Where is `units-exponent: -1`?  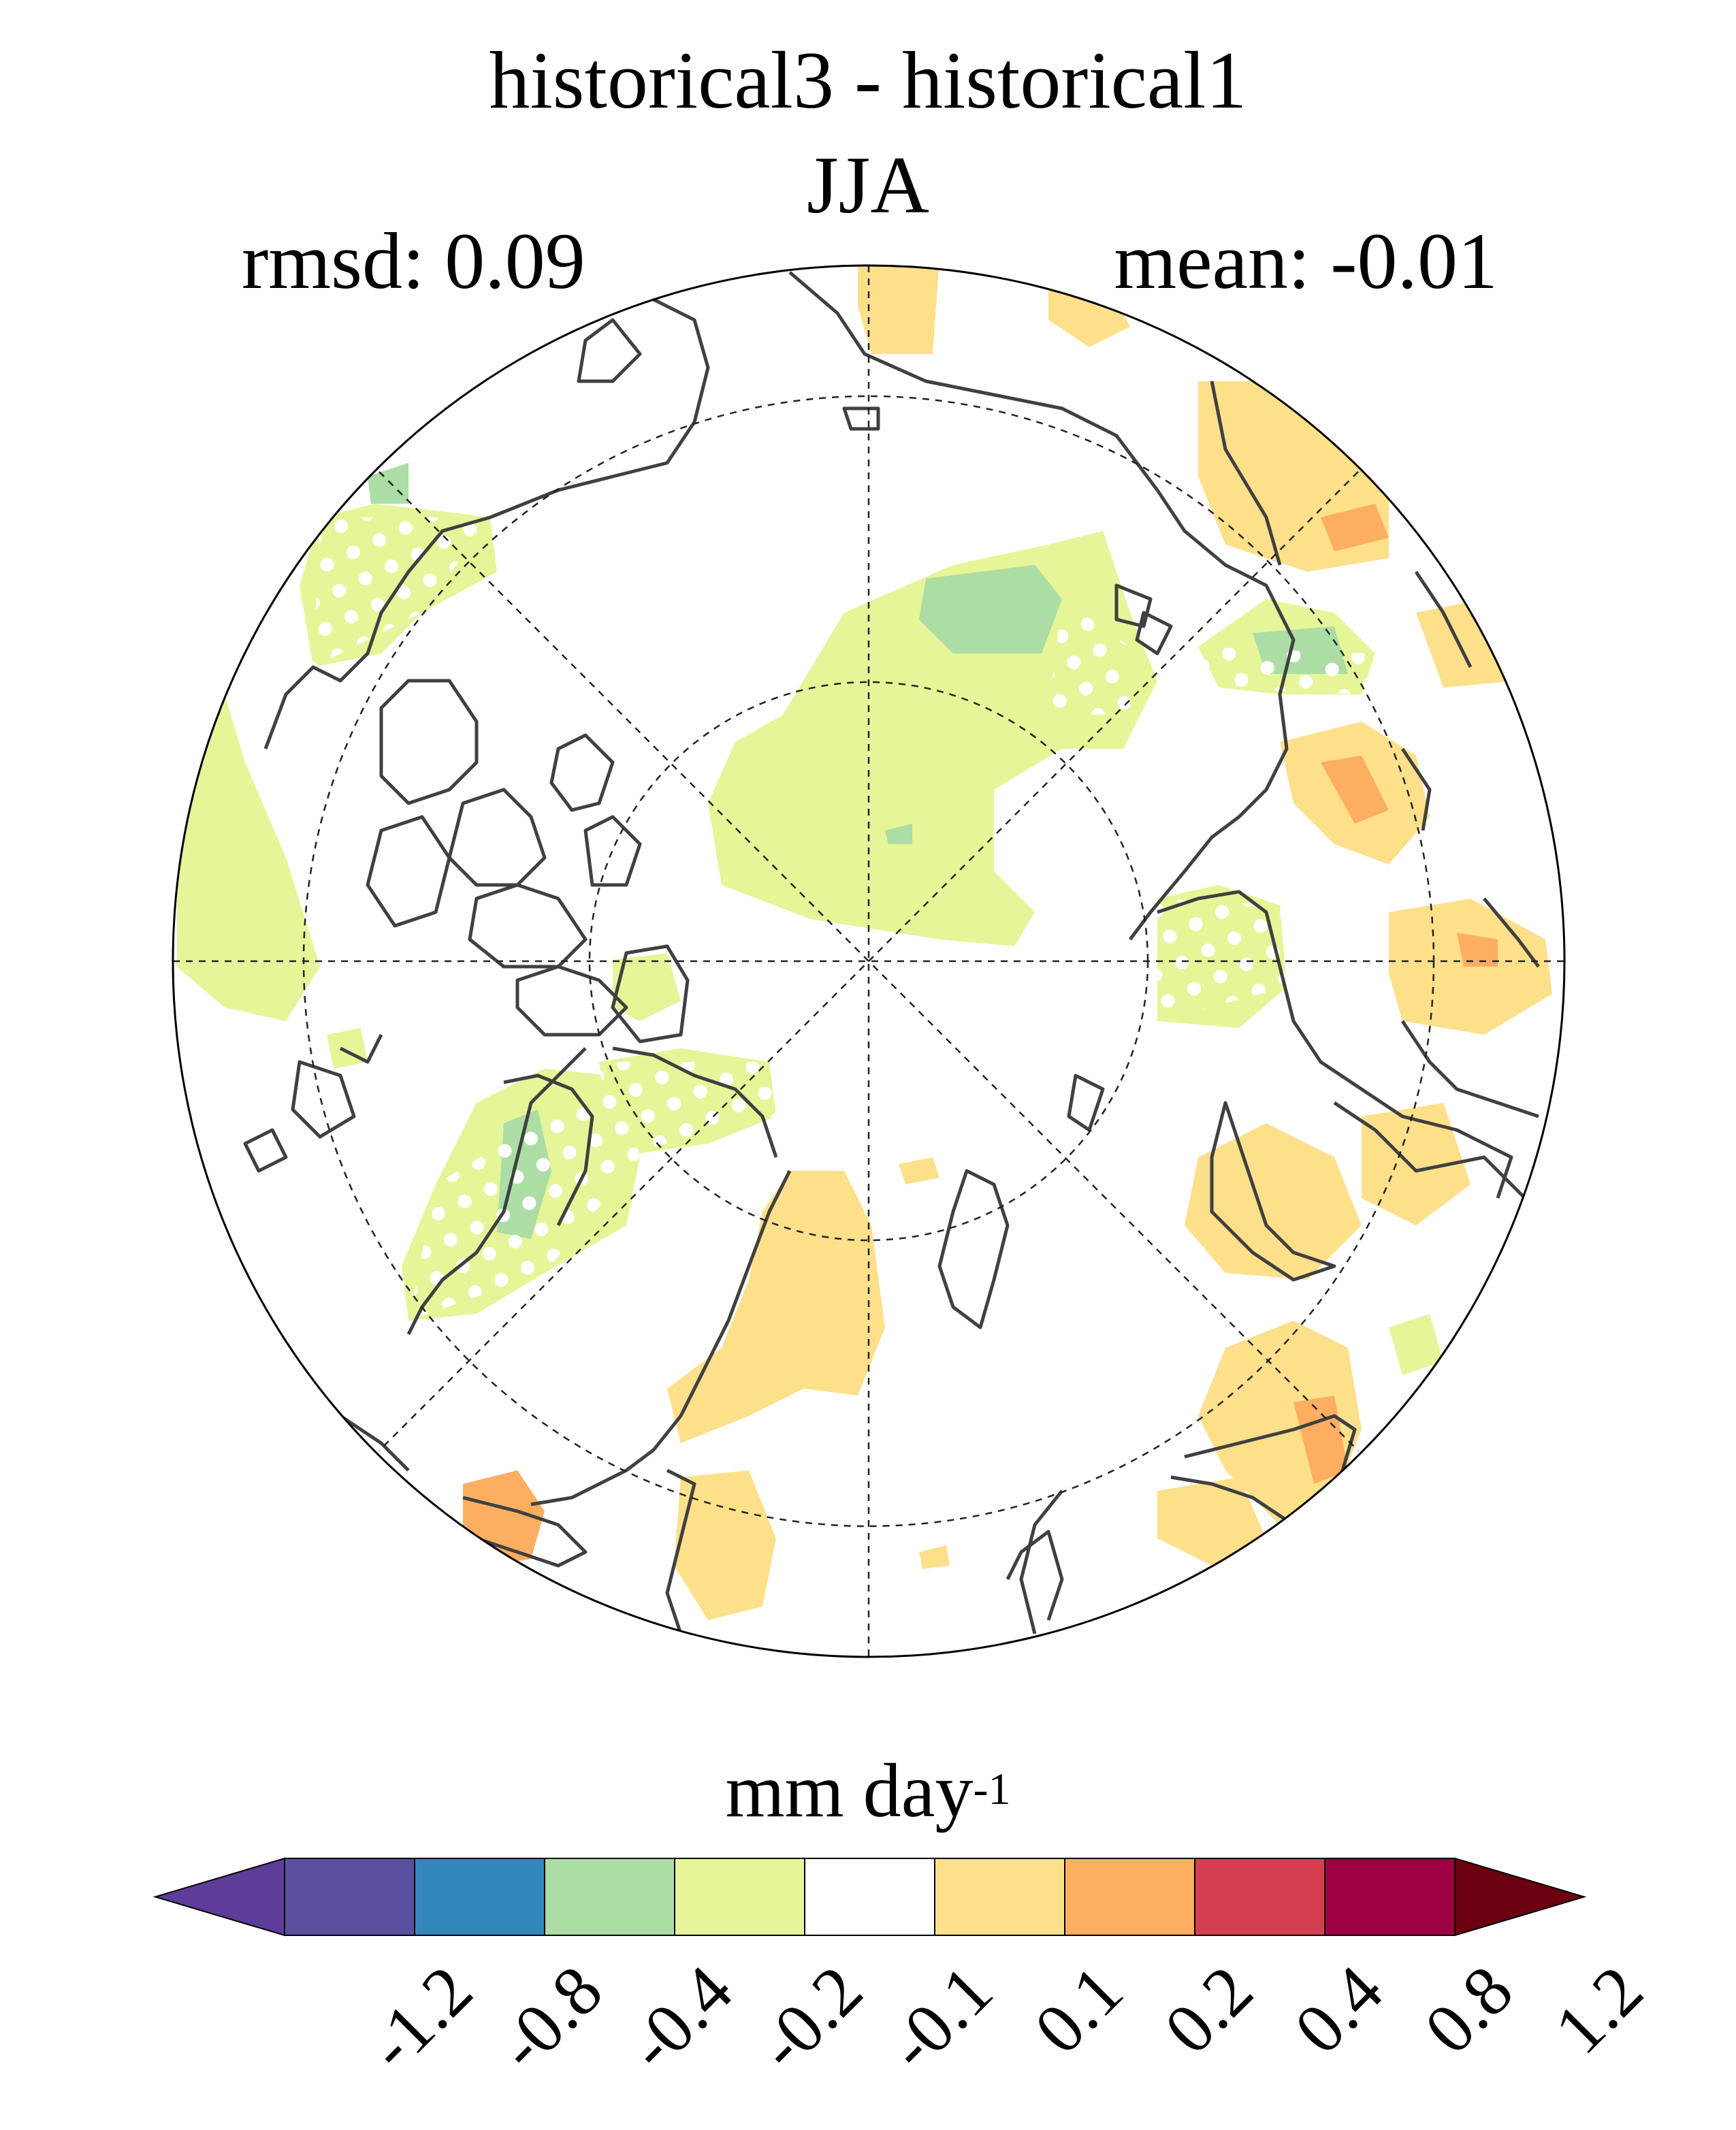
units-exponent: -1 is located at coordinates (992, 1789).